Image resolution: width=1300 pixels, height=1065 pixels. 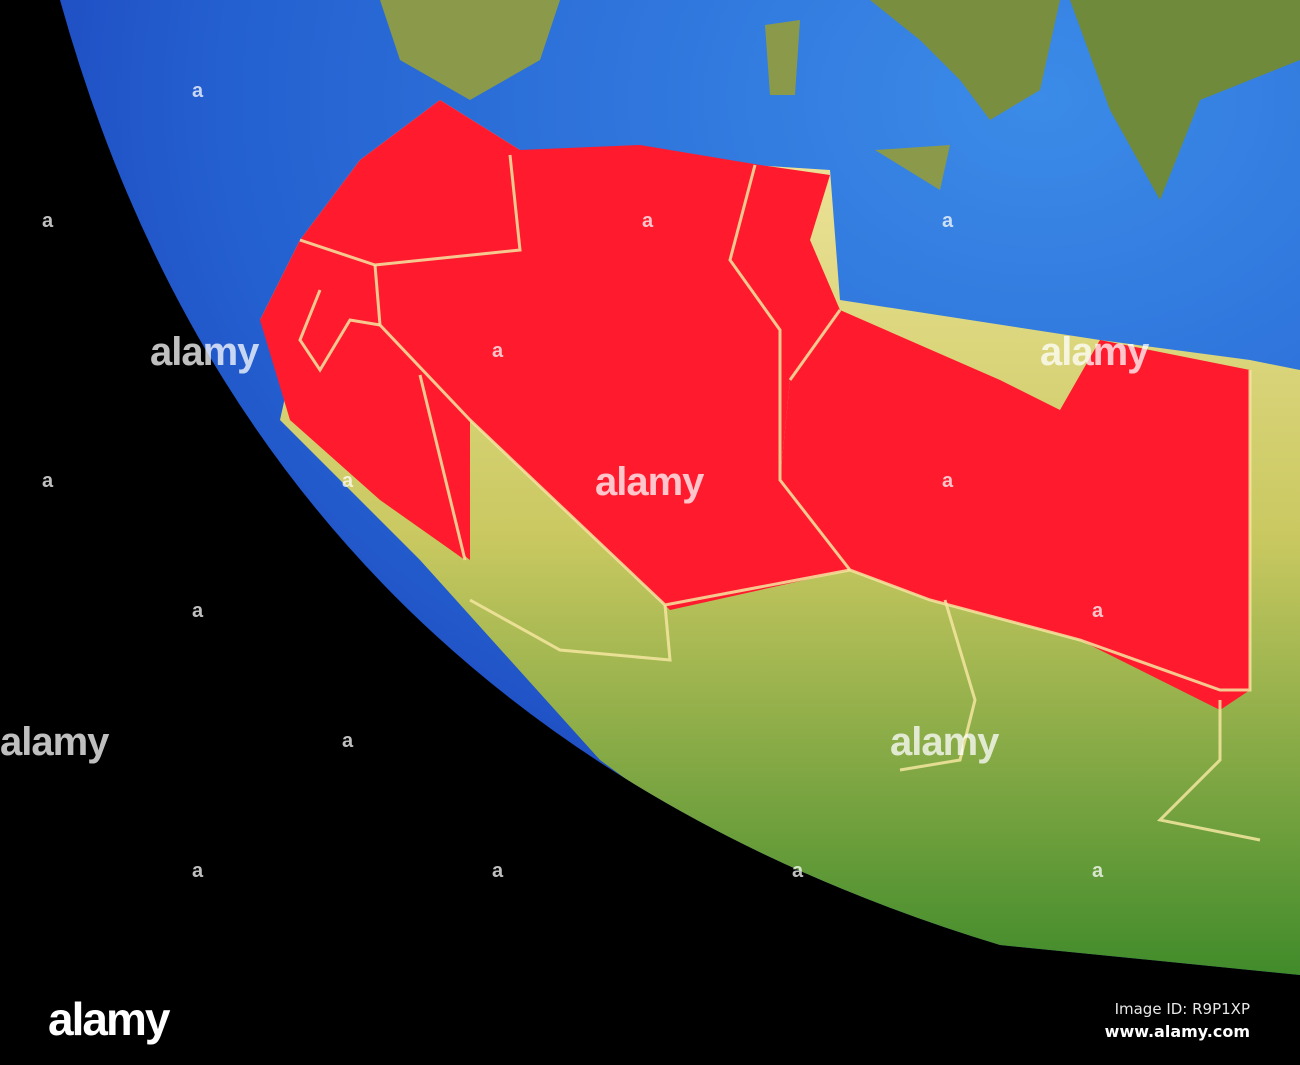 What do you see at coordinates (965, 60) in the screenshot?
I see `land-europe-italy` at bounding box center [965, 60].